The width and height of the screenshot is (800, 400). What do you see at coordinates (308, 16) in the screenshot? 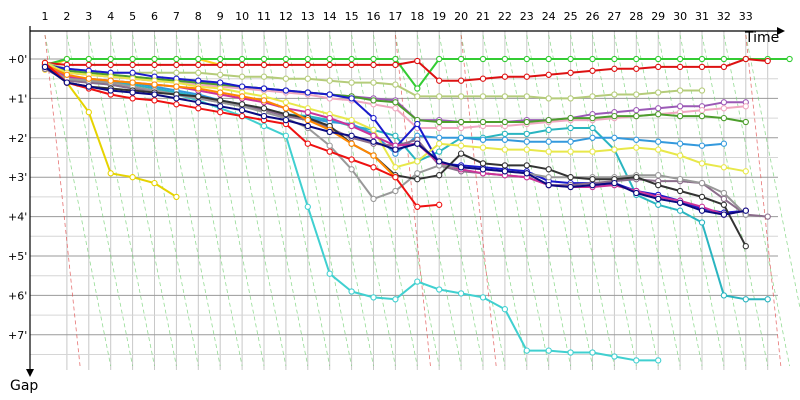
I see `x-tick-label: 13` at bounding box center [308, 16].